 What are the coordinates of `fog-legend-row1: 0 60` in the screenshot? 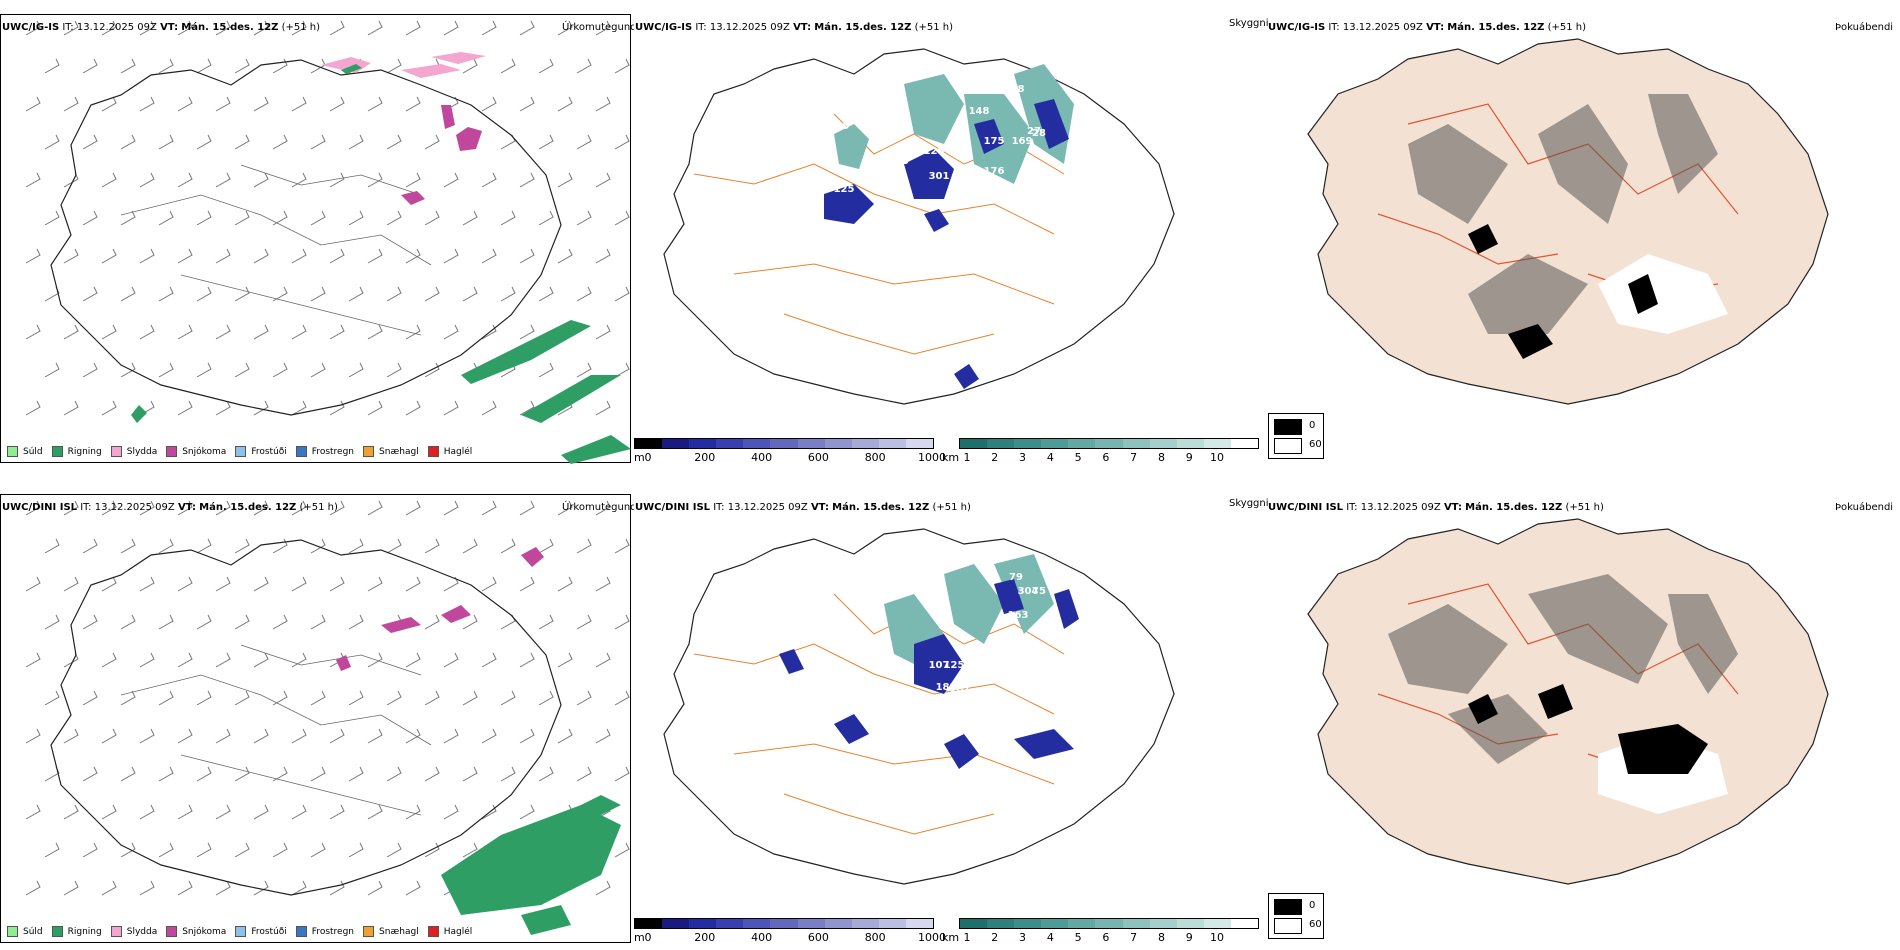 It's located at (1296, 436).